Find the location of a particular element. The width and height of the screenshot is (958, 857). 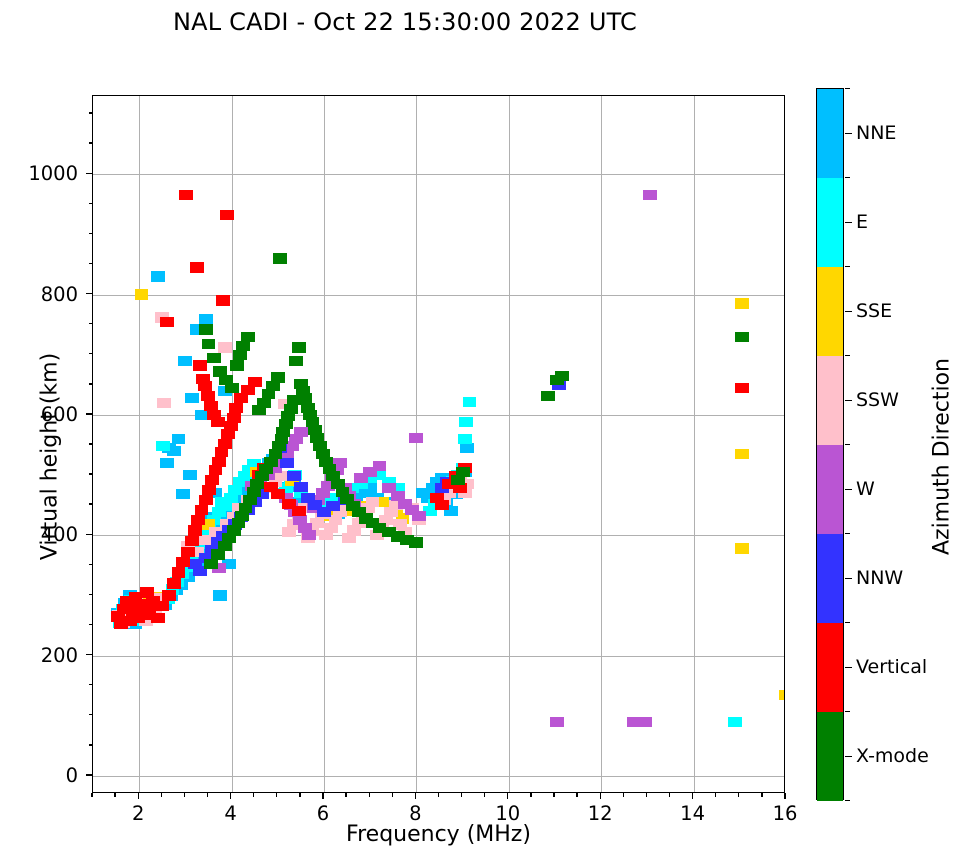

colorbar-segment-w is located at coordinates (830, 489).